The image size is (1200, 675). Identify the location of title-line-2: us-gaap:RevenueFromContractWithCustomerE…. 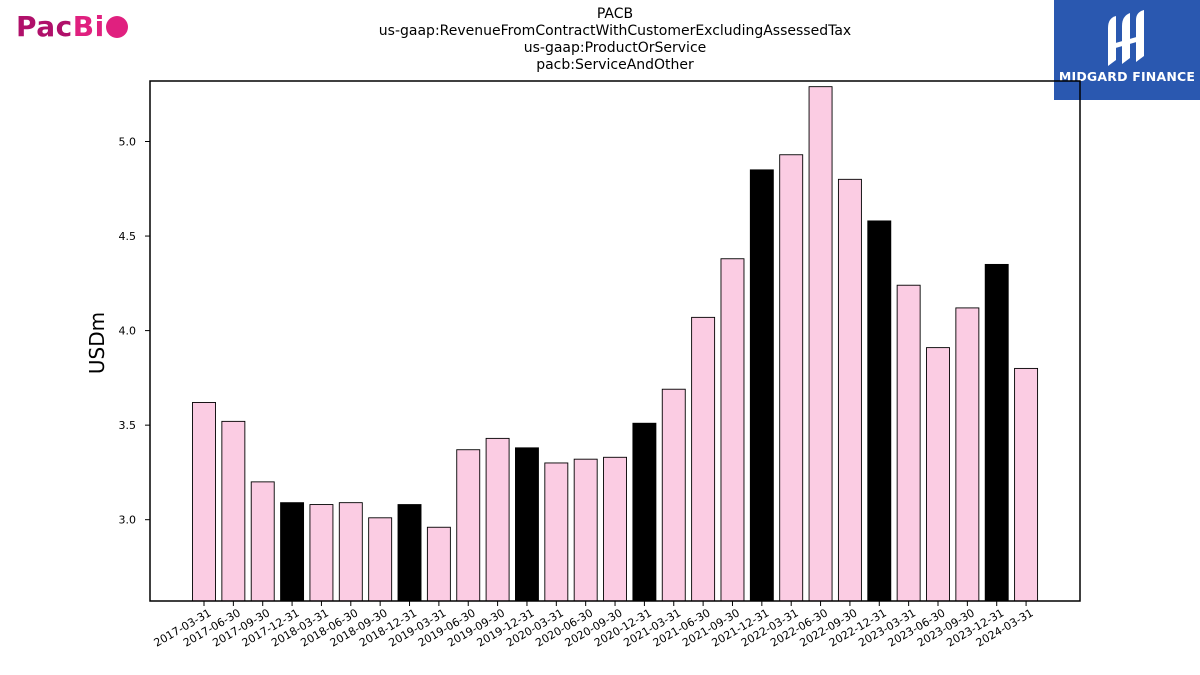
(615, 31).